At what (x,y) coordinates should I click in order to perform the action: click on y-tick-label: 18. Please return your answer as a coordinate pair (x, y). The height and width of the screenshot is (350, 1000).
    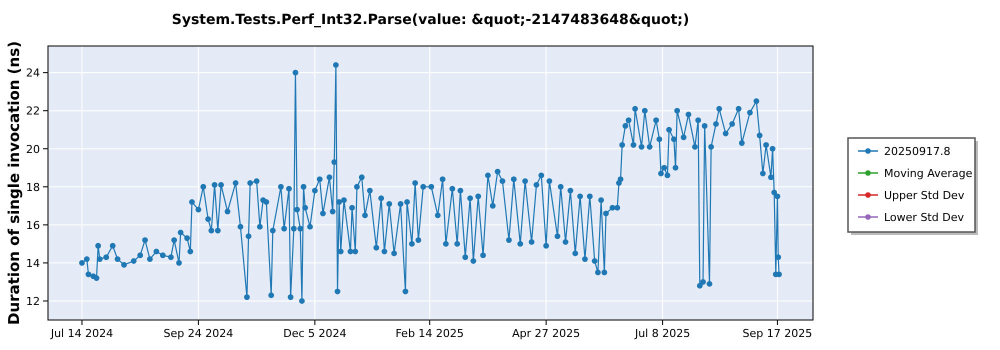
    Looking at the image, I should click on (33, 187).